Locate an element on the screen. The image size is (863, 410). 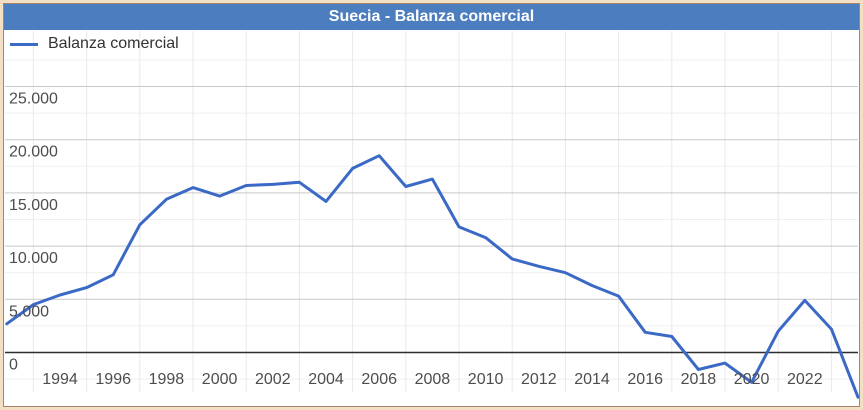
x-tick-label: 1994 is located at coordinates (60, 379).